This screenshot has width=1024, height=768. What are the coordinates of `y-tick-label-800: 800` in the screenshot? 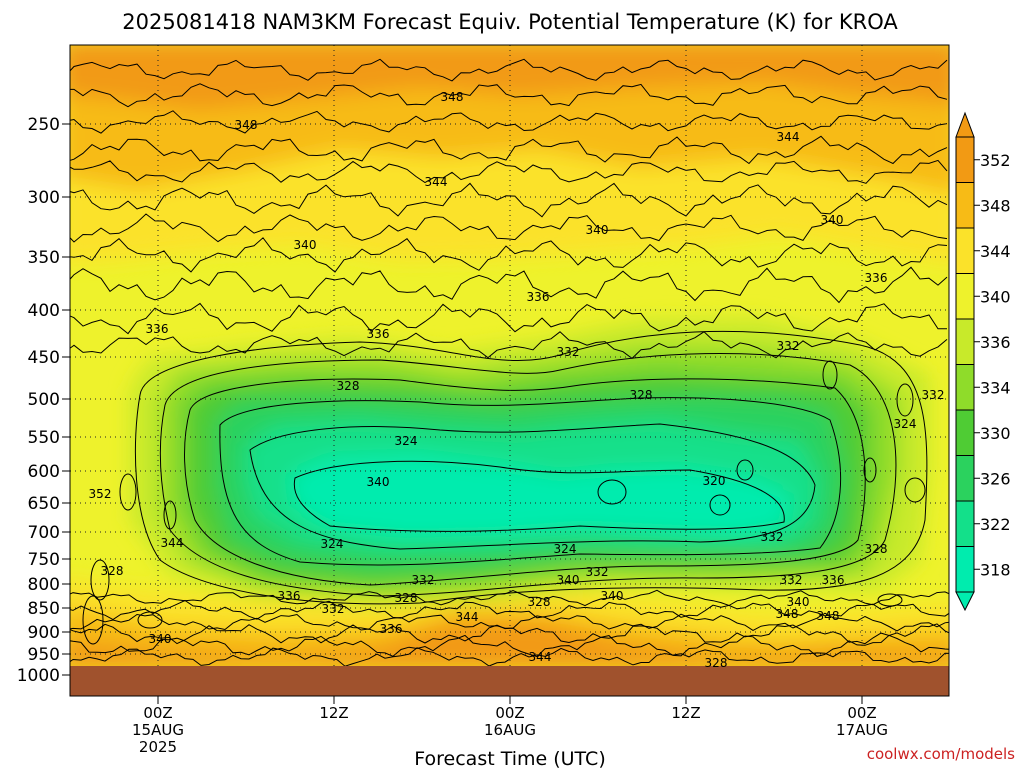 It's located at (44, 585).